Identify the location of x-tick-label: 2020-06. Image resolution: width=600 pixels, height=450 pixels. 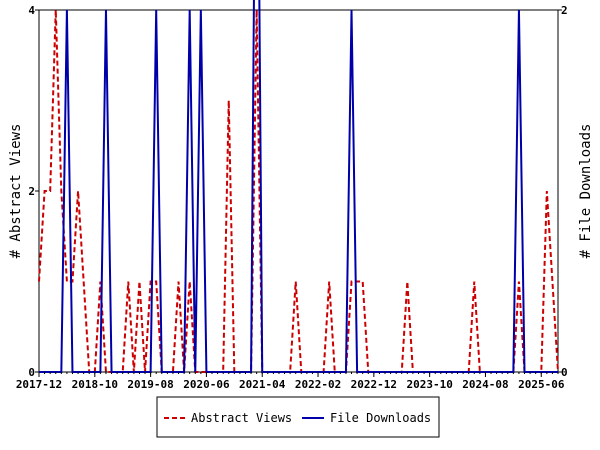
(206, 384).